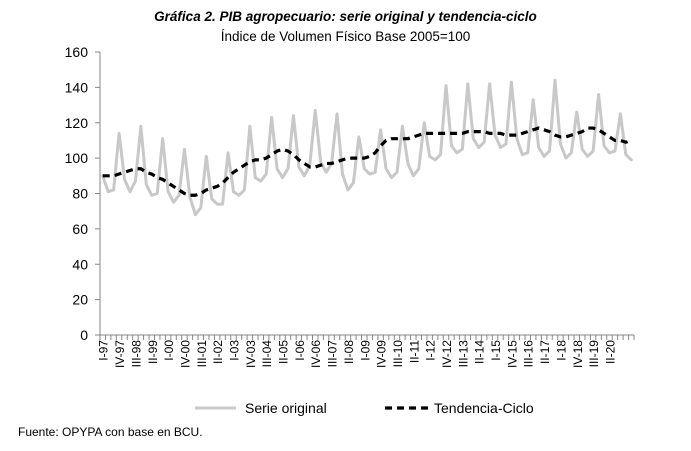  What do you see at coordinates (463, 354) in the screenshot?
I see `x-tick-label: III-13` at bounding box center [463, 354].